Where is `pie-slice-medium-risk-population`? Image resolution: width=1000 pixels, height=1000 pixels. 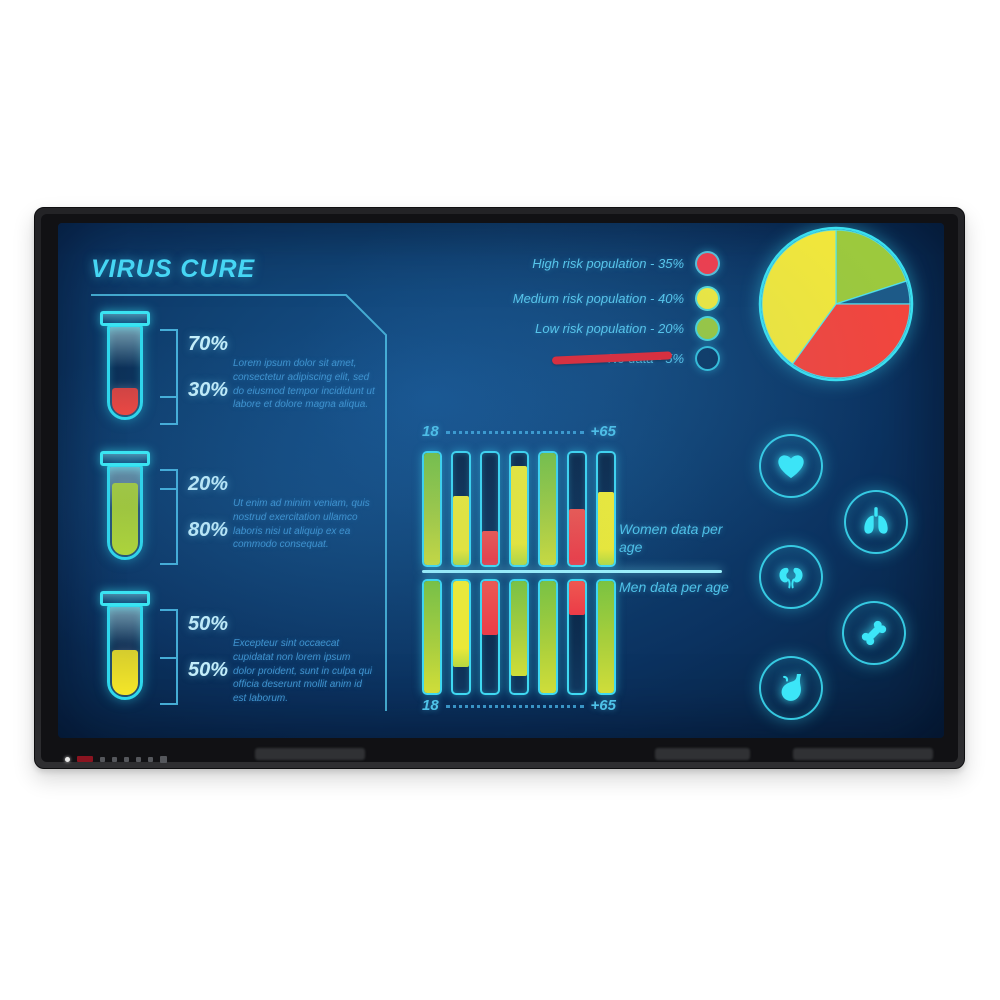
pie-slice-medium-risk-population is located at coordinates (799, 297).